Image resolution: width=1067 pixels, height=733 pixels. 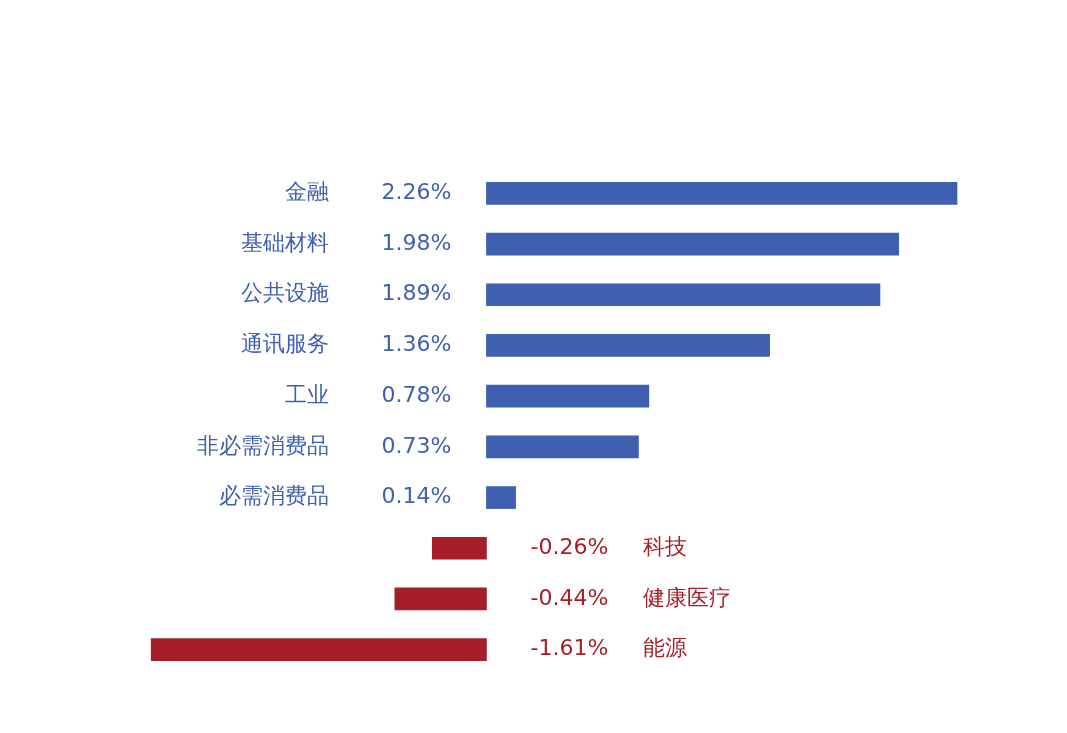 What do you see at coordinates (687, 597) in the screenshot?
I see `y-tick-label: 健康医疗` at bounding box center [687, 597].